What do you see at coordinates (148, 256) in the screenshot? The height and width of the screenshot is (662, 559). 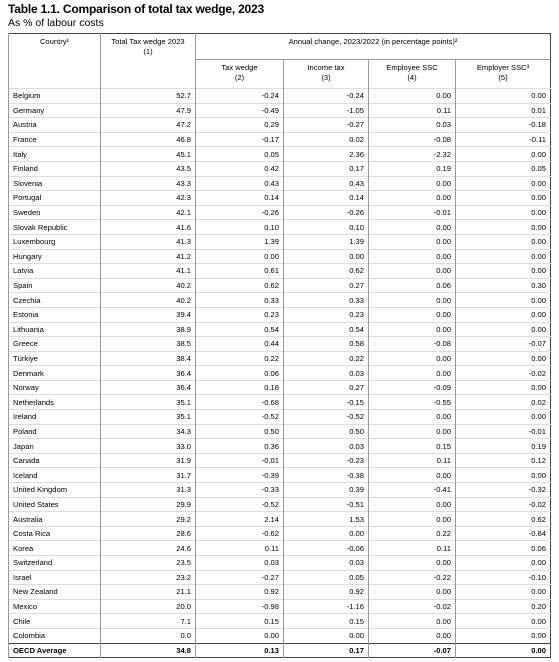 I see `value-cell: 41.2` at bounding box center [148, 256].